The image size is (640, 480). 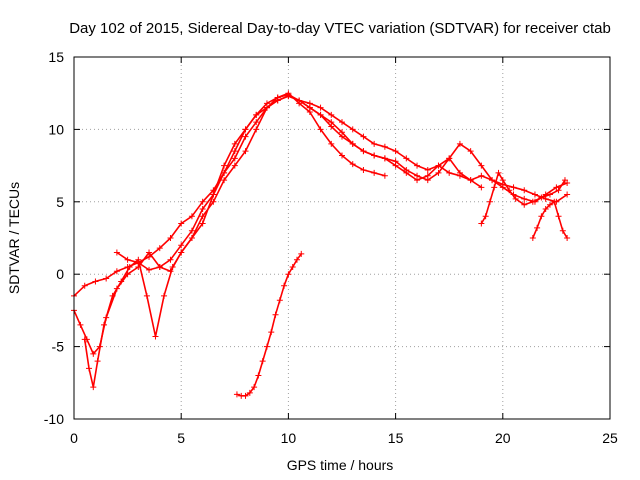 I want to click on x-tick-label: 15, so click(x=396, y=438).